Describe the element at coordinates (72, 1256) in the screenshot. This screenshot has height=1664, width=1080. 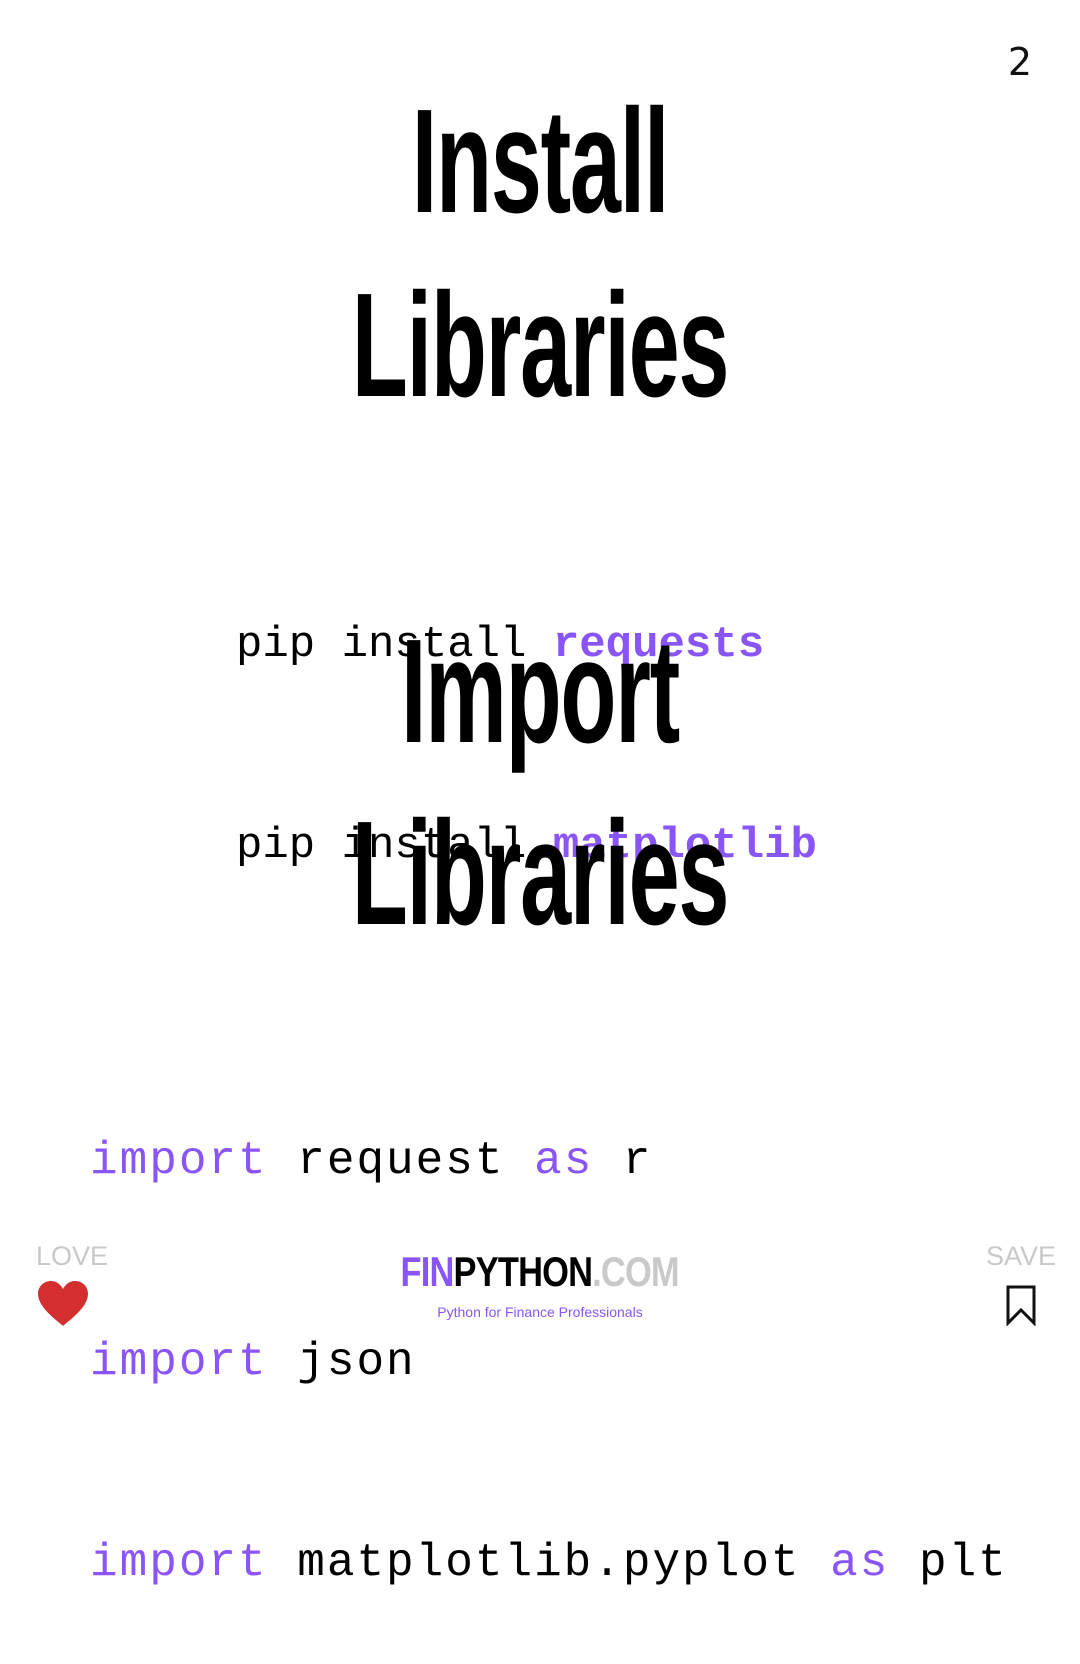
I see `love-label: LOVE` at that location.